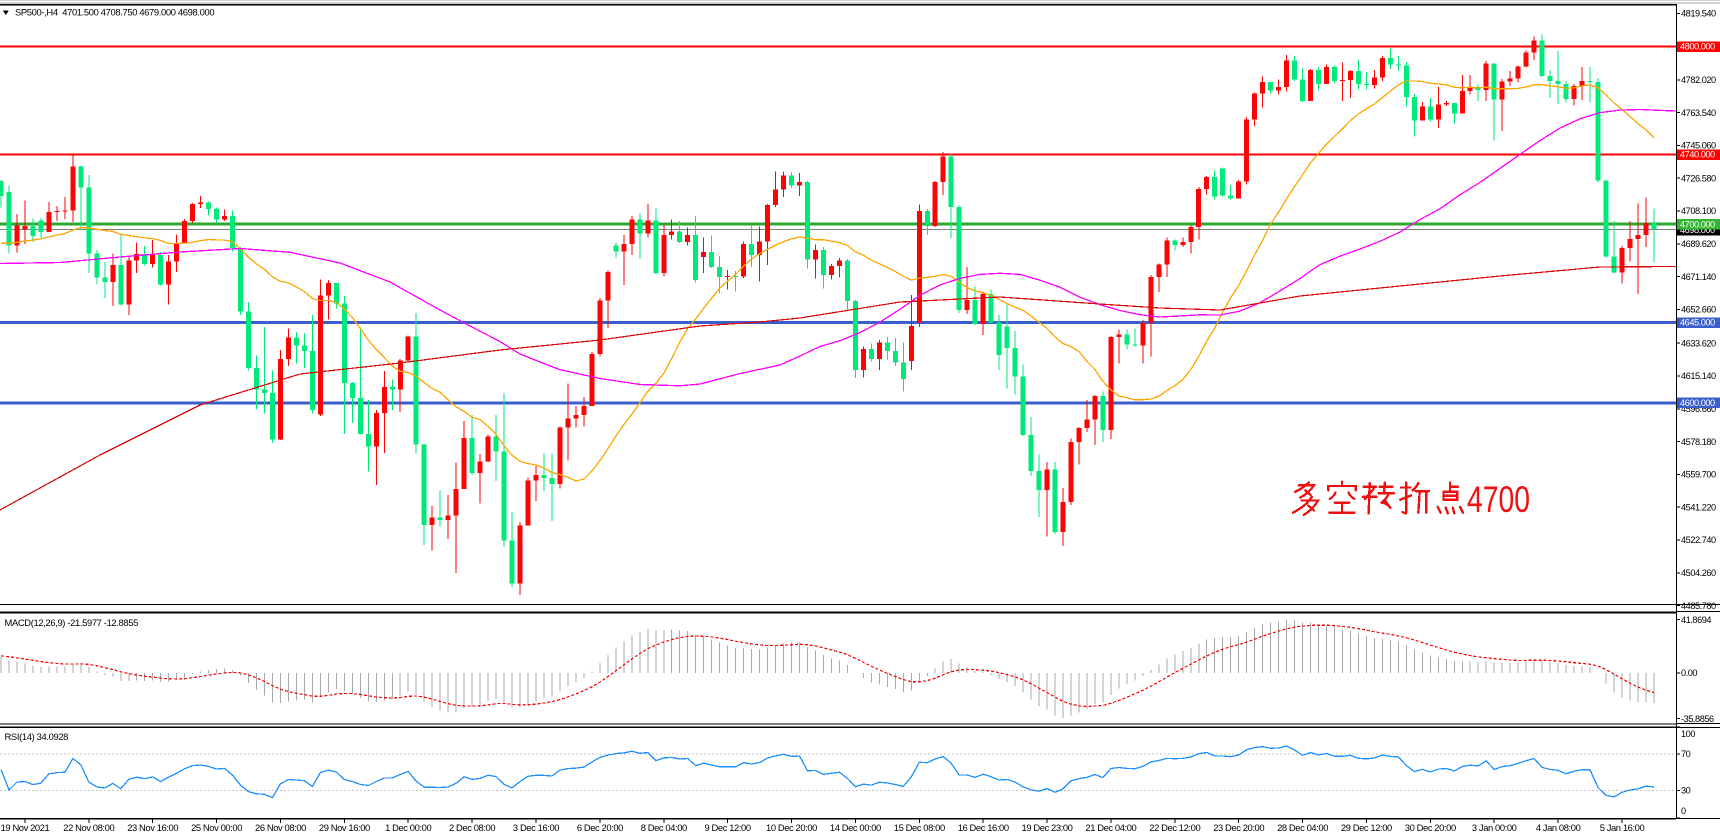  I want to click on svg-text: 28 Dec 04:00, so click(1302, 827).